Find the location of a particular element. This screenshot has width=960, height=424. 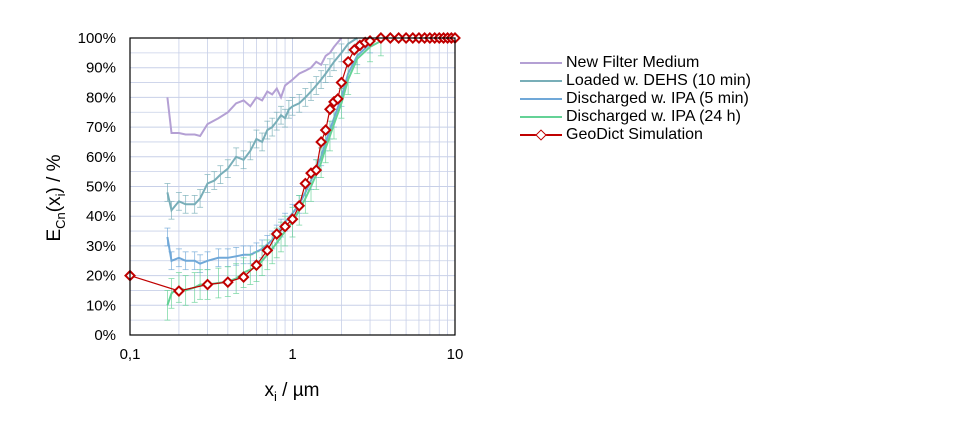

y-tick-labels: 0% 10% 20% 30% 40% 50% 60% 70% 80% 90% 100% is located at coordinates (97, 187).